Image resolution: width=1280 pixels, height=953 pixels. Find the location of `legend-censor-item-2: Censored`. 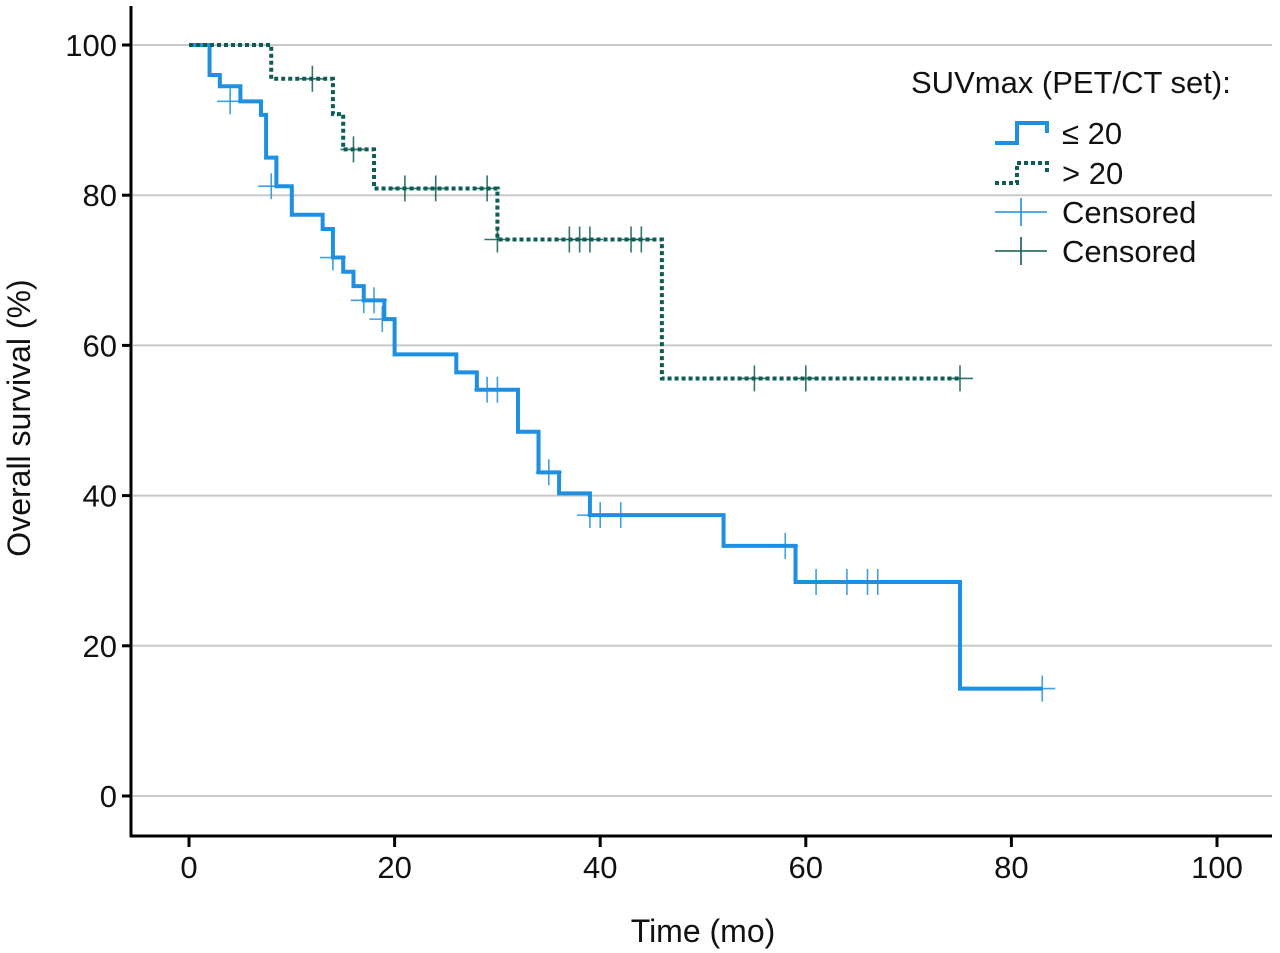

legend-censor-item-2: Censored is located at coordinates (1095, 251).